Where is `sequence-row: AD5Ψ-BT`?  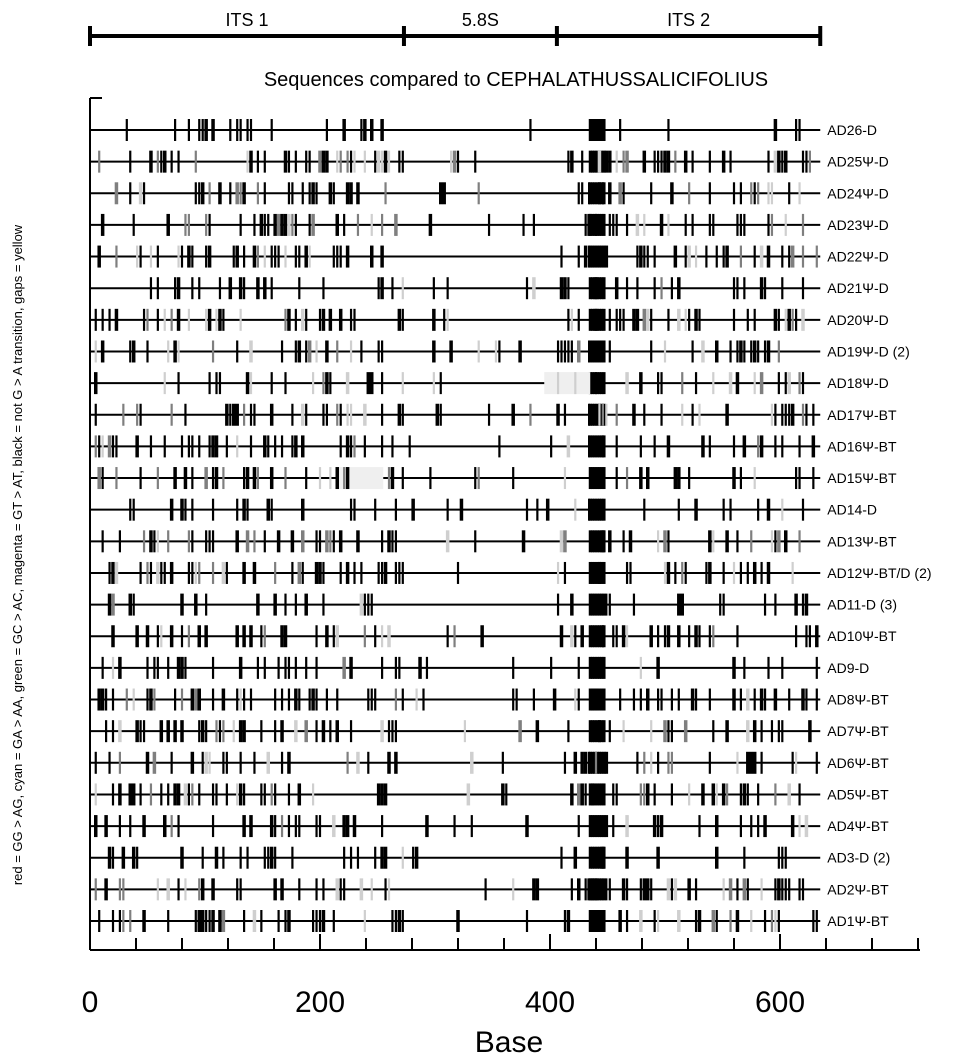 sequence-row: AD5Ψ-BT is located at coordinates (489, 794).